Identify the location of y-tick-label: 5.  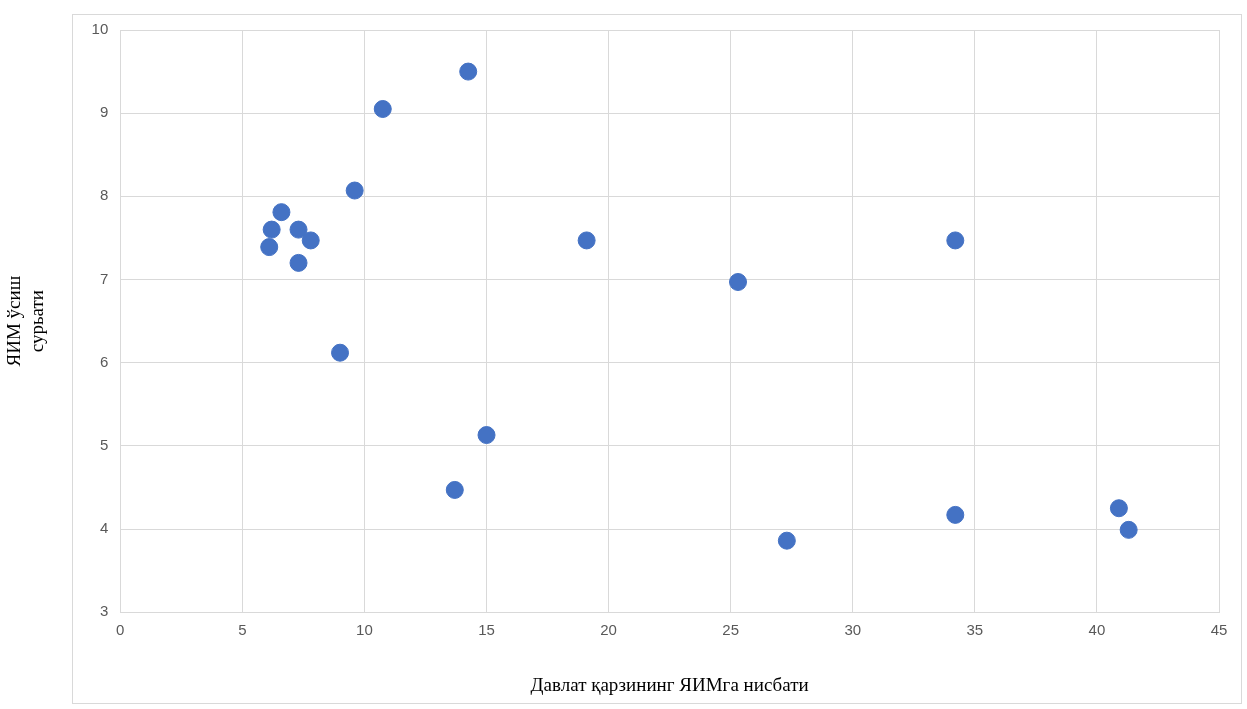
(104, 444).